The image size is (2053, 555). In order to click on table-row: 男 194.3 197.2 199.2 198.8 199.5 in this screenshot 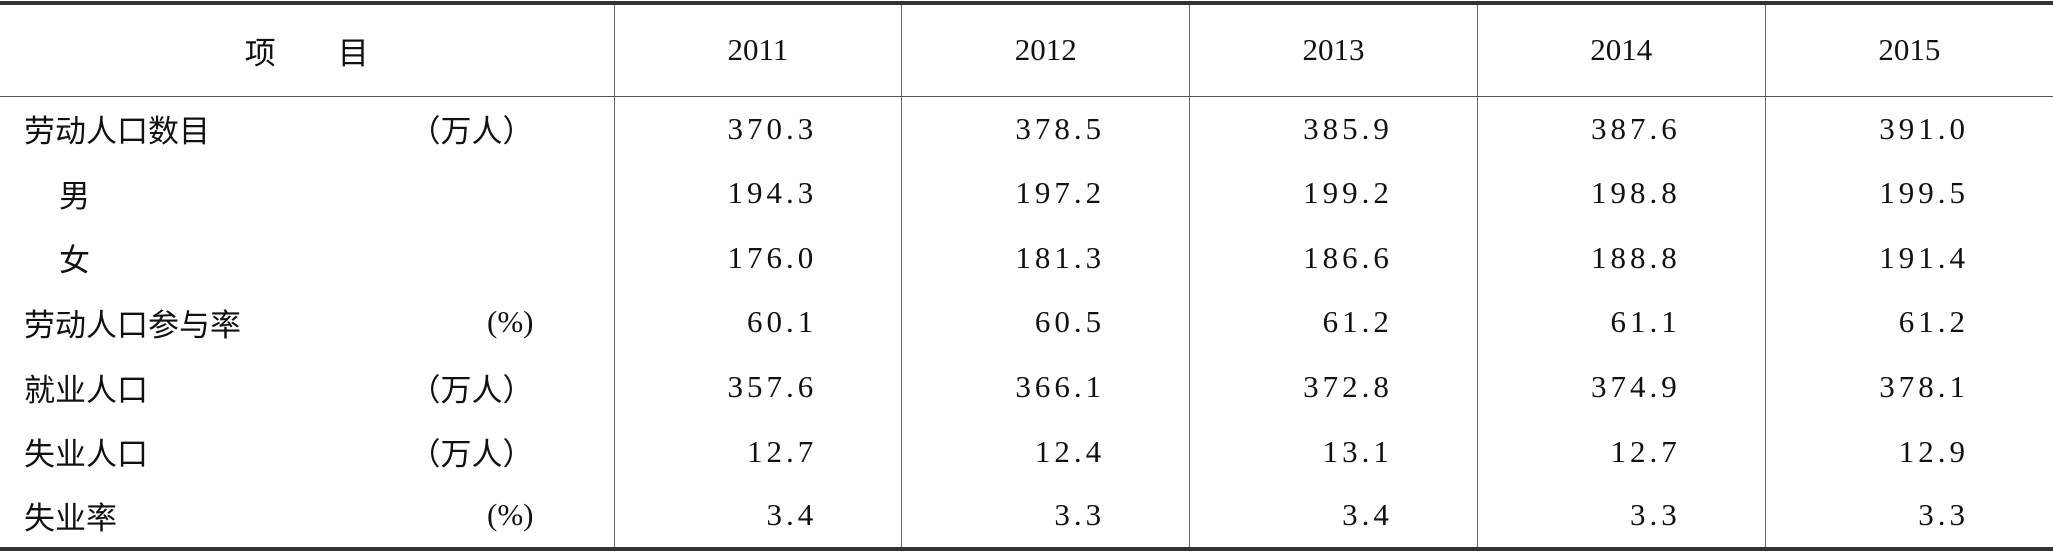, I will do `click(1026, 193)`.